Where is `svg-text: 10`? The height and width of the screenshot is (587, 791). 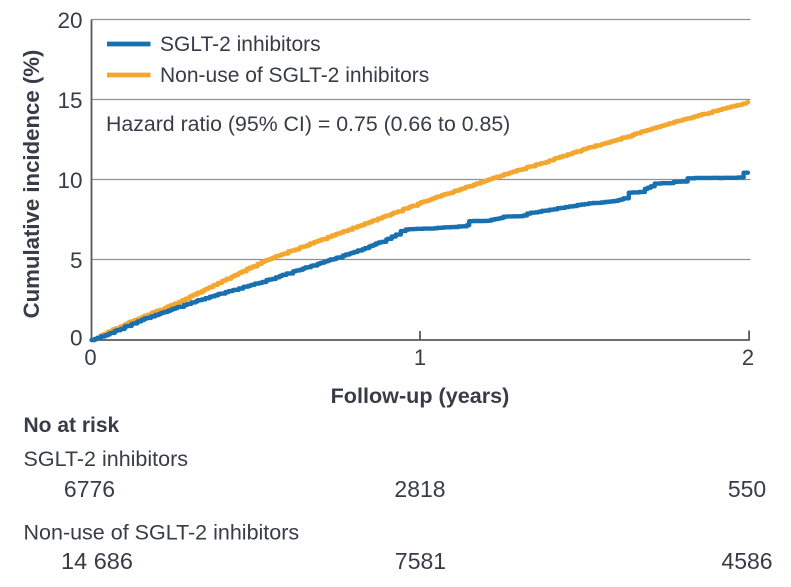 svg-text: 10 is located at coordinates (69, 180).